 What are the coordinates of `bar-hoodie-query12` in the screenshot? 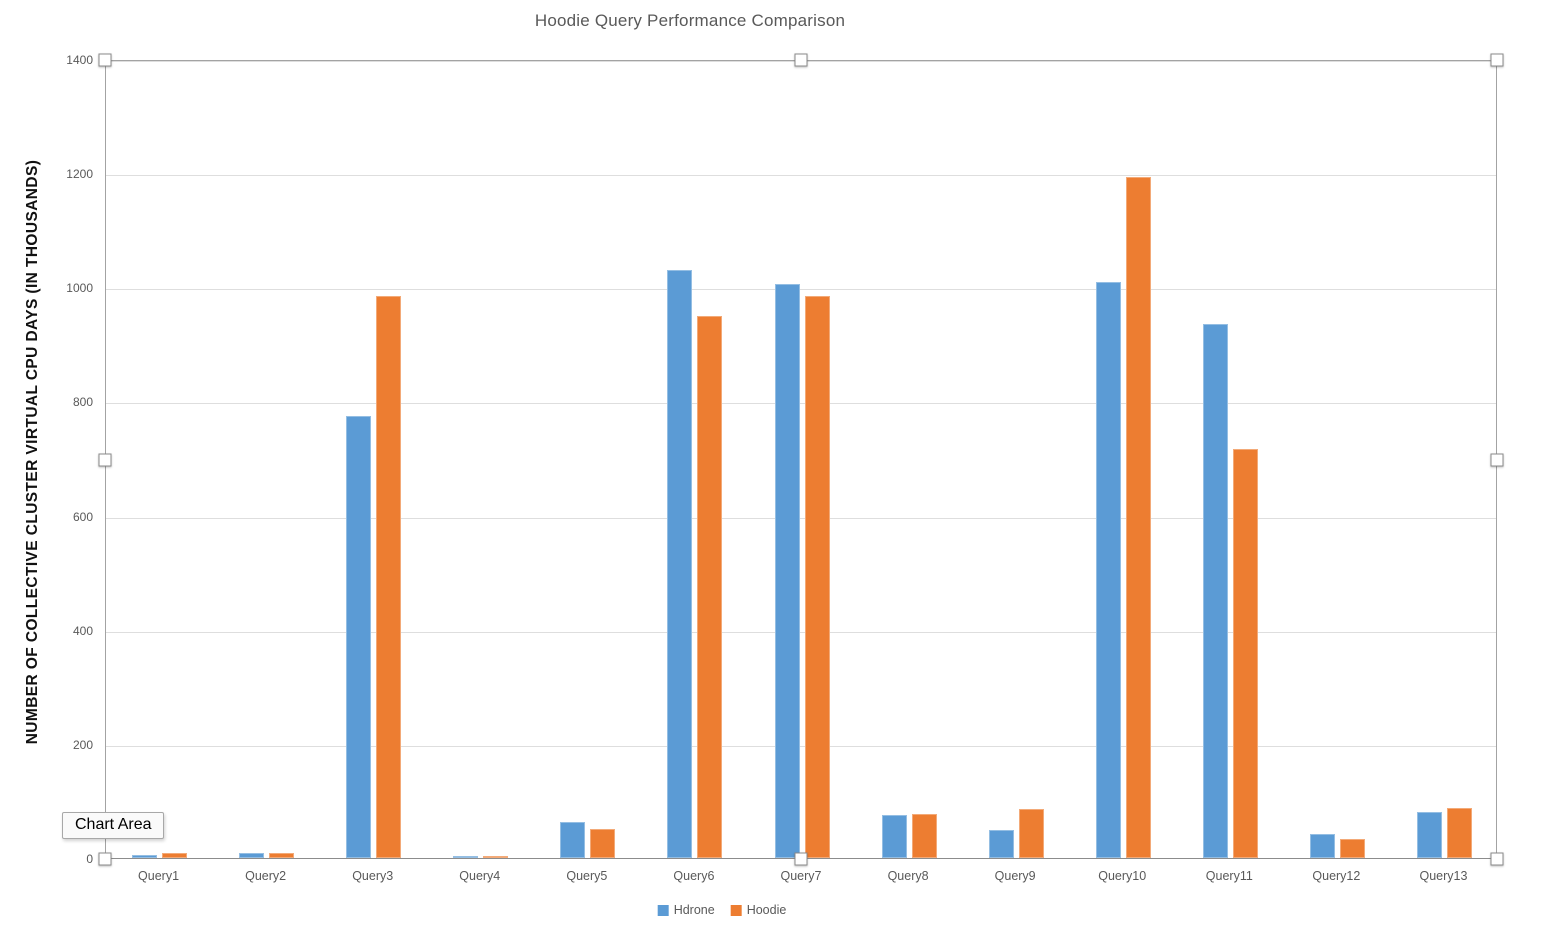 It's located at (1352, 848).